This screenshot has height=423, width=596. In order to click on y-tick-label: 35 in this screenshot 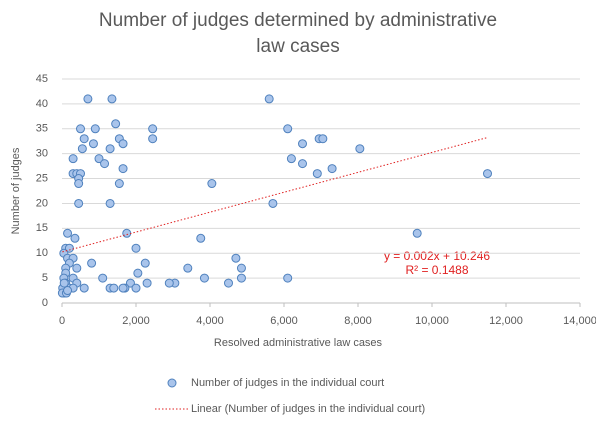, I will do `click(42, 129)`.